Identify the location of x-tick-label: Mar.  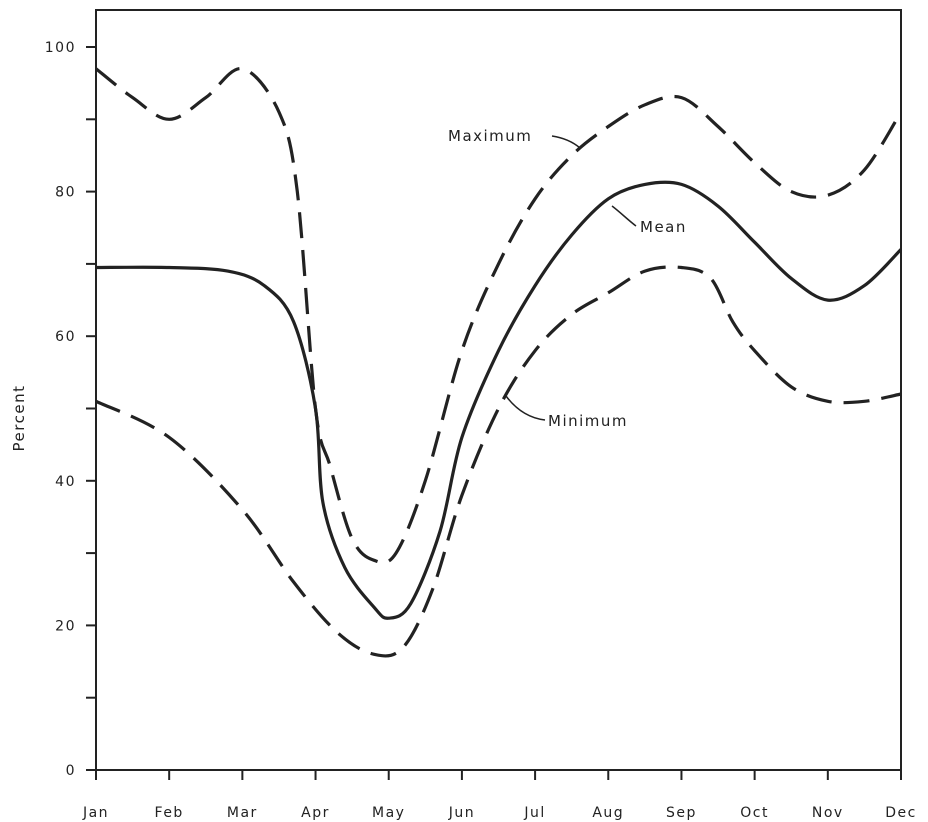
(242, 813).